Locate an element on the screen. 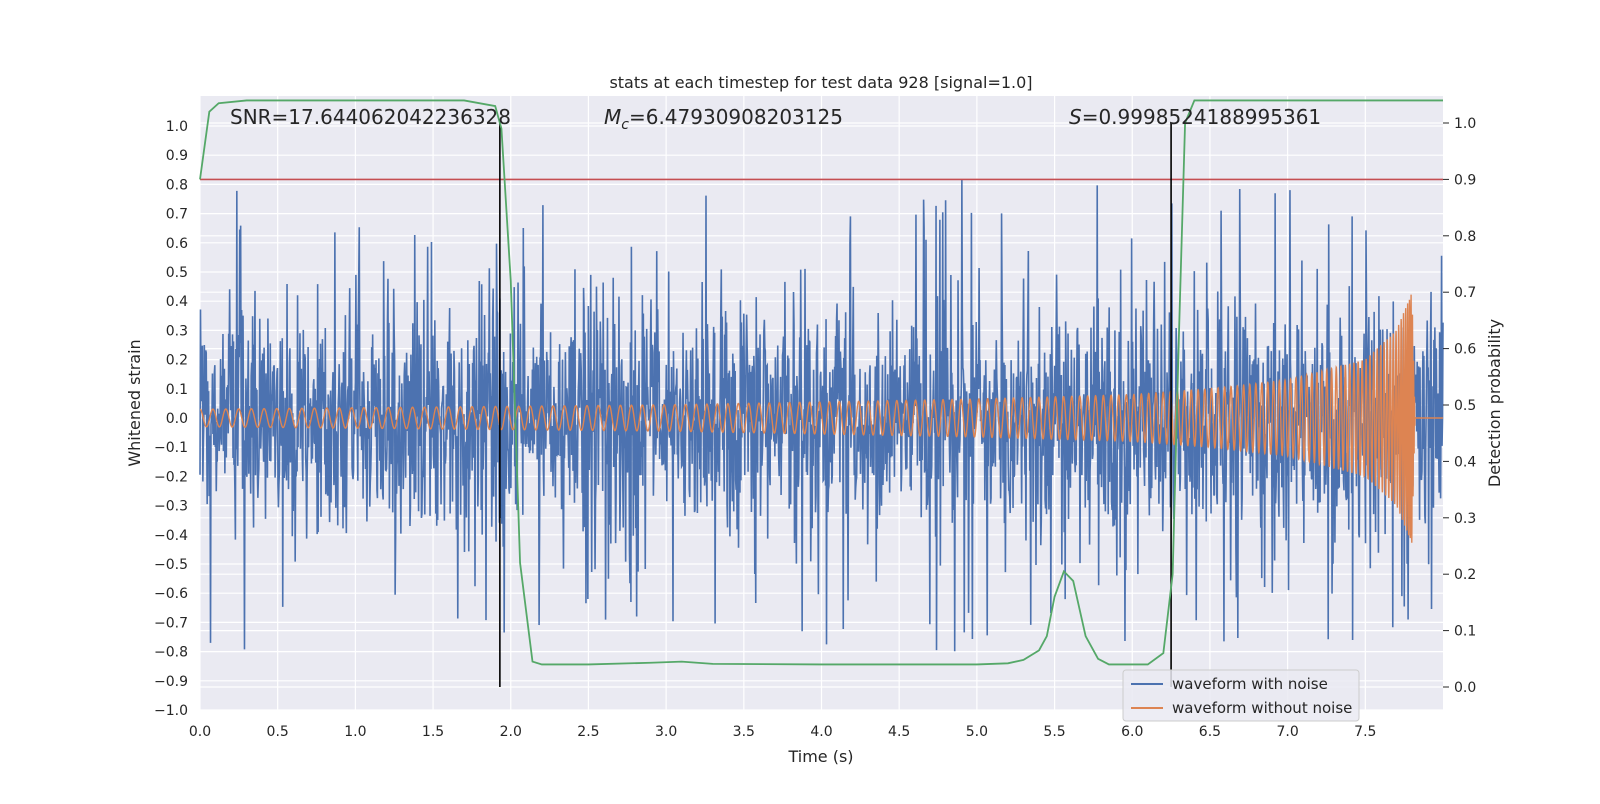 This screenshot has width=1600, height=804. y-tick-label: 0.0 is located at coordinates (177, 419).